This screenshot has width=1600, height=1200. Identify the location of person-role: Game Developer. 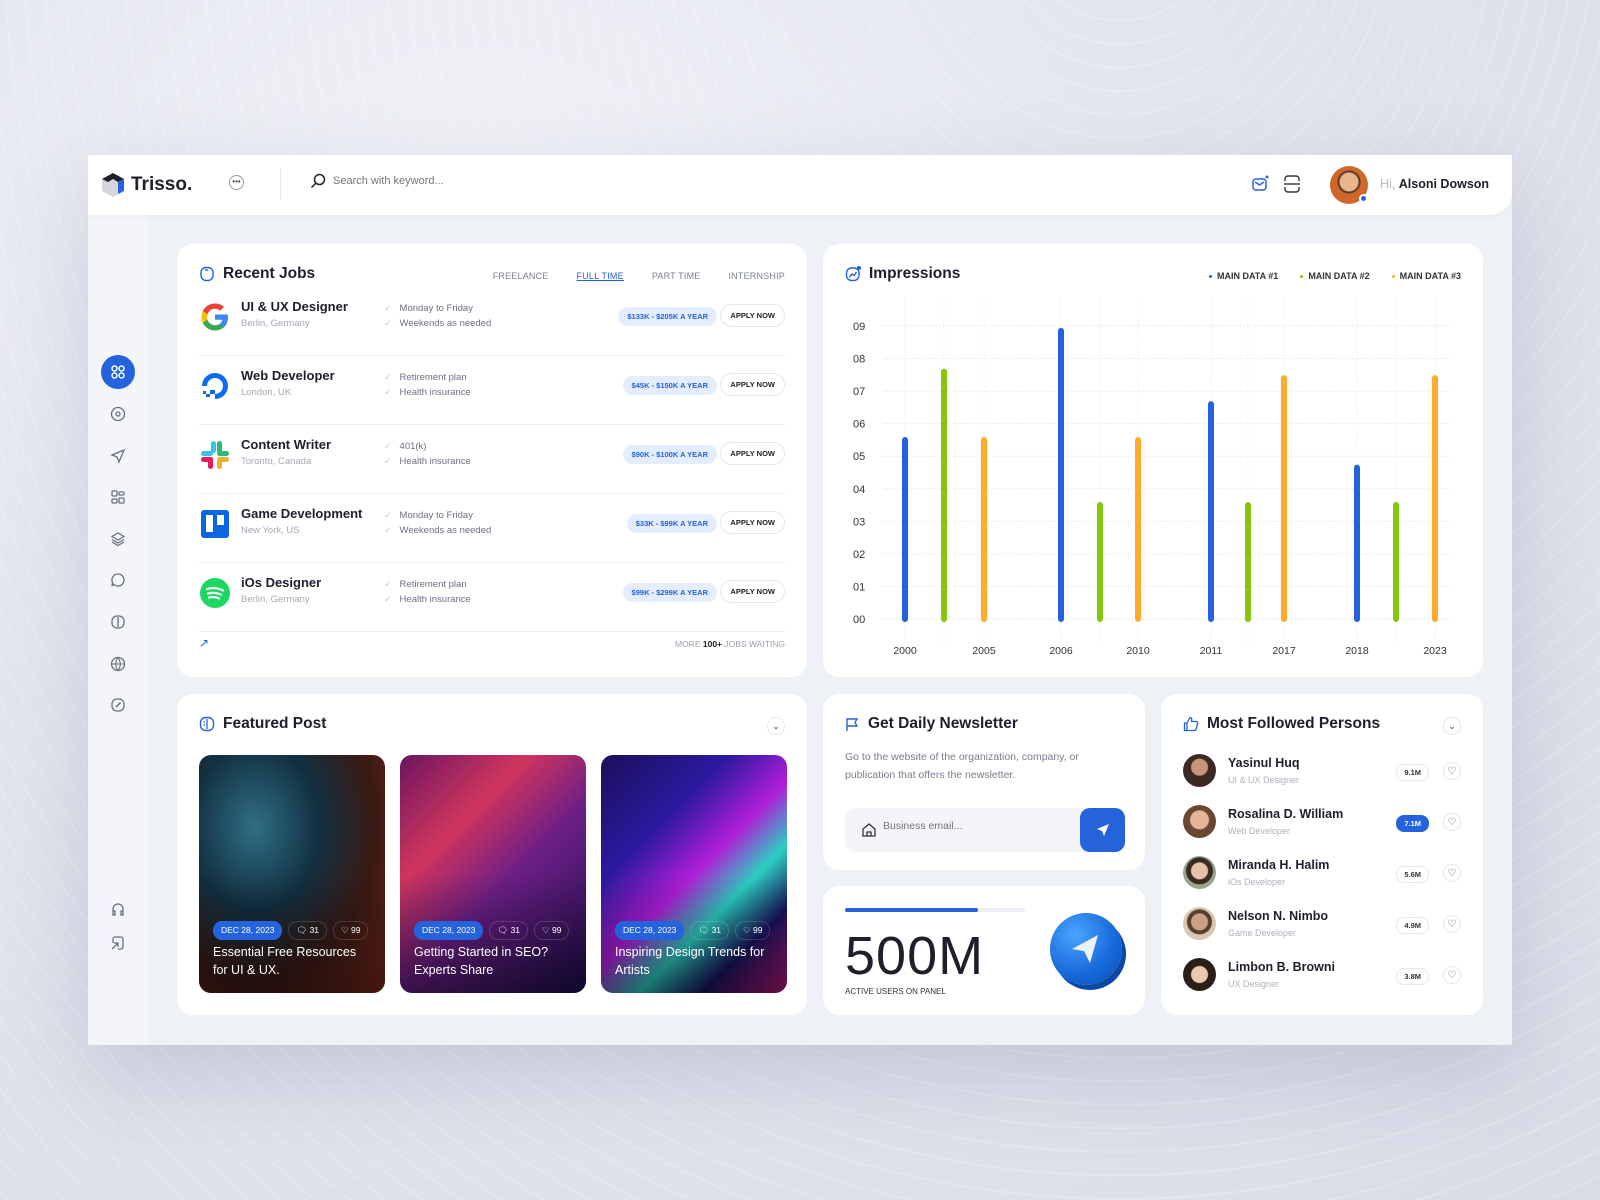
(1262, 933).